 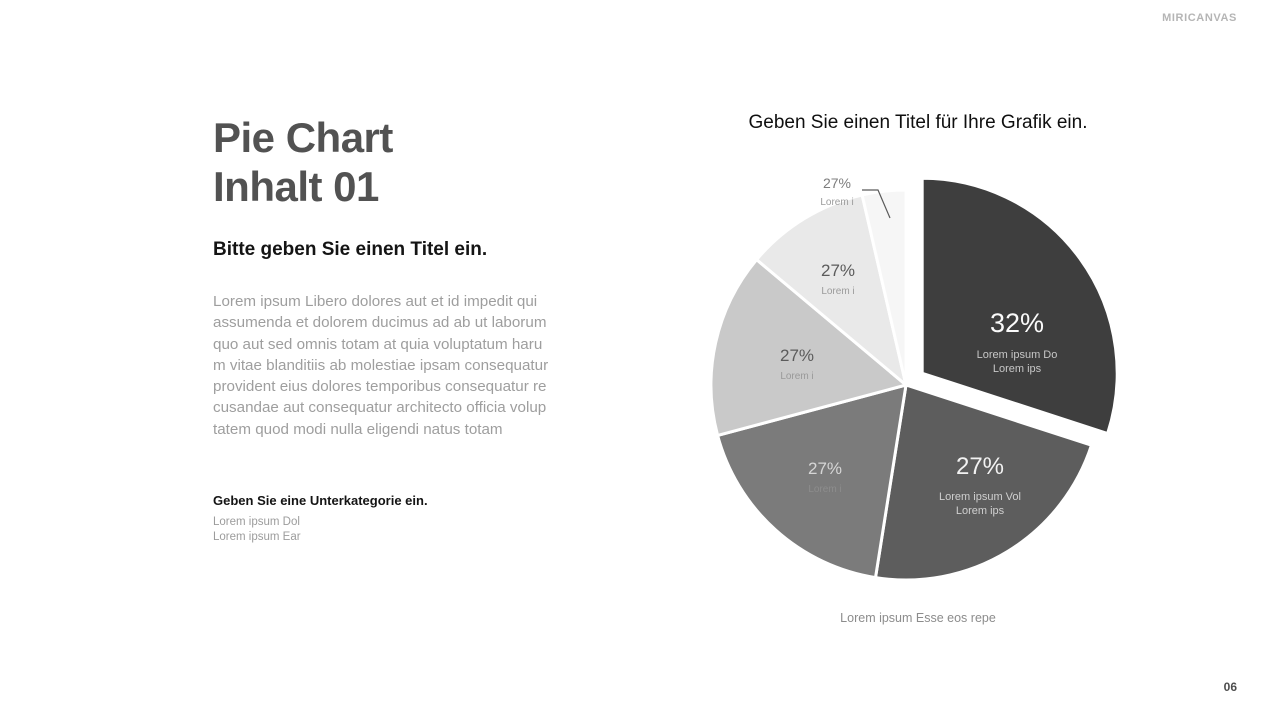 What do you see at coordinates (350, 249) in the screenshot?
I see `slide-subtitle: Bitte geben Sie einen Titel ein.` at bounding box center [350, 249].